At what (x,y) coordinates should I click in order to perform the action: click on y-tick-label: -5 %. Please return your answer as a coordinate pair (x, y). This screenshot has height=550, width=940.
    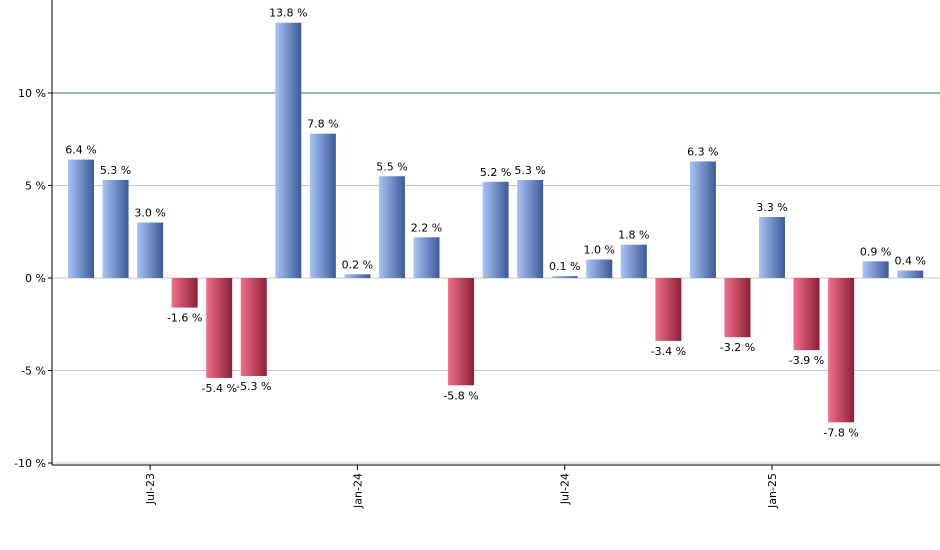
    Looking at the image, I should click on (33, 371).